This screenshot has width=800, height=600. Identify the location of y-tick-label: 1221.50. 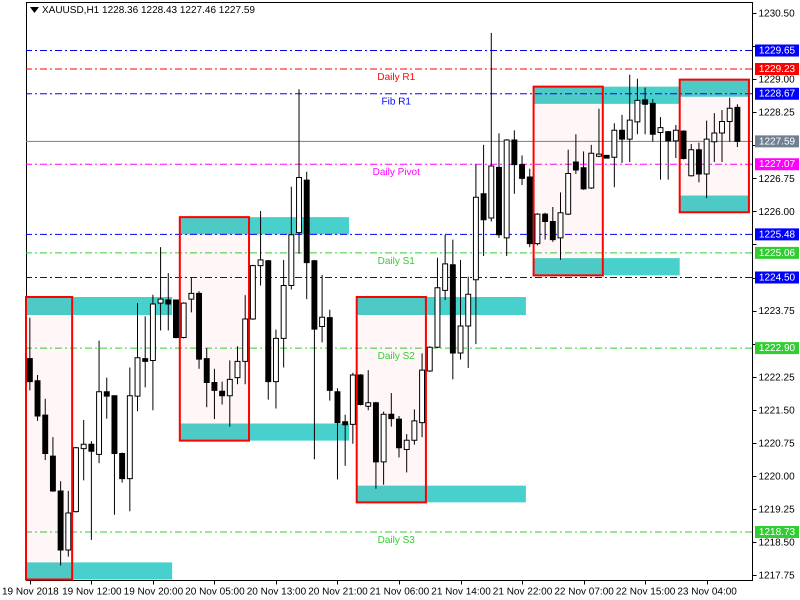
(777, 410).